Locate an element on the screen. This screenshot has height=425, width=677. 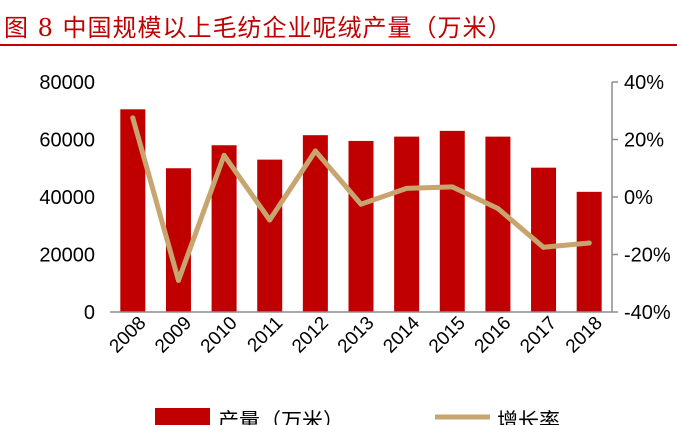
x-tick-label: 2013 is located at coordinates (356, 335).